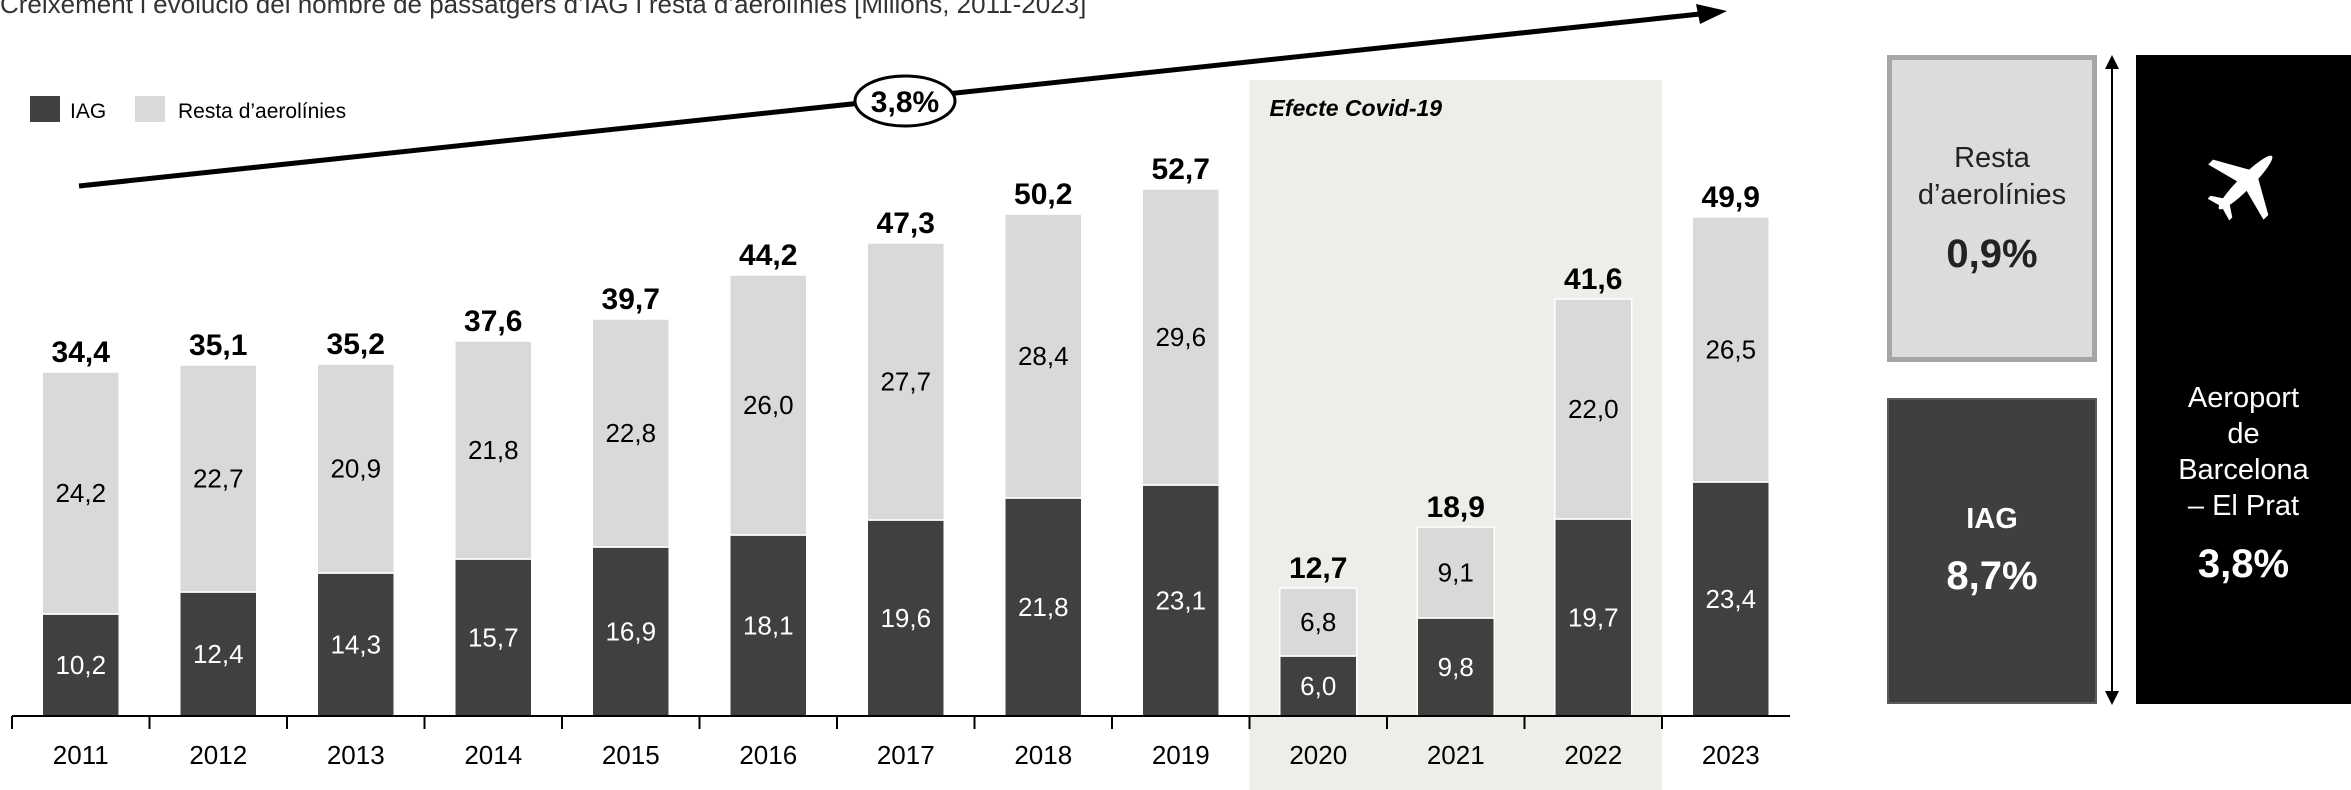 The image size is (2351, 790). Describe the element at coordinates (1711, 14) in the screenshot. I see `cagr-arrow-head` at that location.